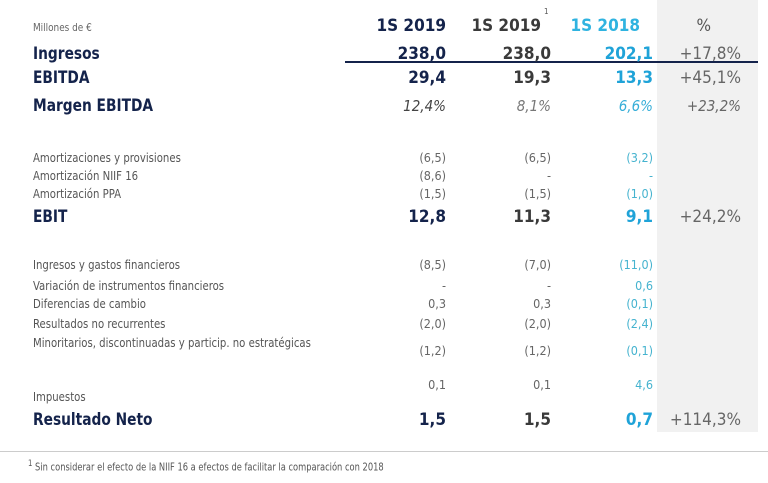  I want to click on col-1s2019-adjusted: 1S 2019, so click(506, 26).